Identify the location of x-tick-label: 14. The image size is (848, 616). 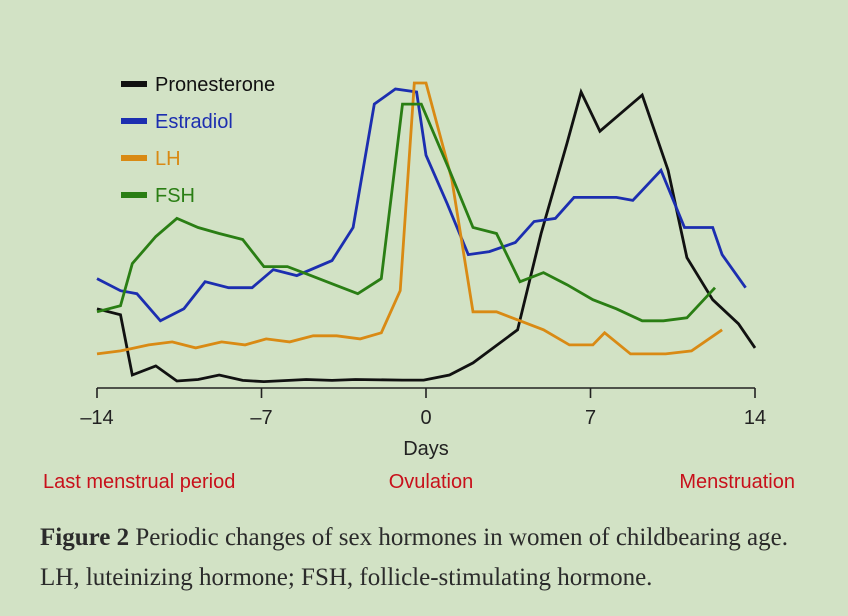
(755, 418).